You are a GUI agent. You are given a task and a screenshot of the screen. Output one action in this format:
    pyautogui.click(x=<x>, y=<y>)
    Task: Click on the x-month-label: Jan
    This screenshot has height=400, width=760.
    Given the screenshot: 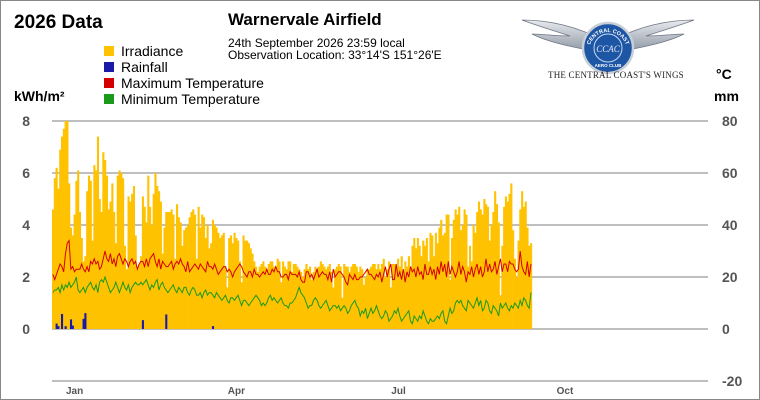 What is the action you would take?
    pyautogui.click(x=74, y=391)
    